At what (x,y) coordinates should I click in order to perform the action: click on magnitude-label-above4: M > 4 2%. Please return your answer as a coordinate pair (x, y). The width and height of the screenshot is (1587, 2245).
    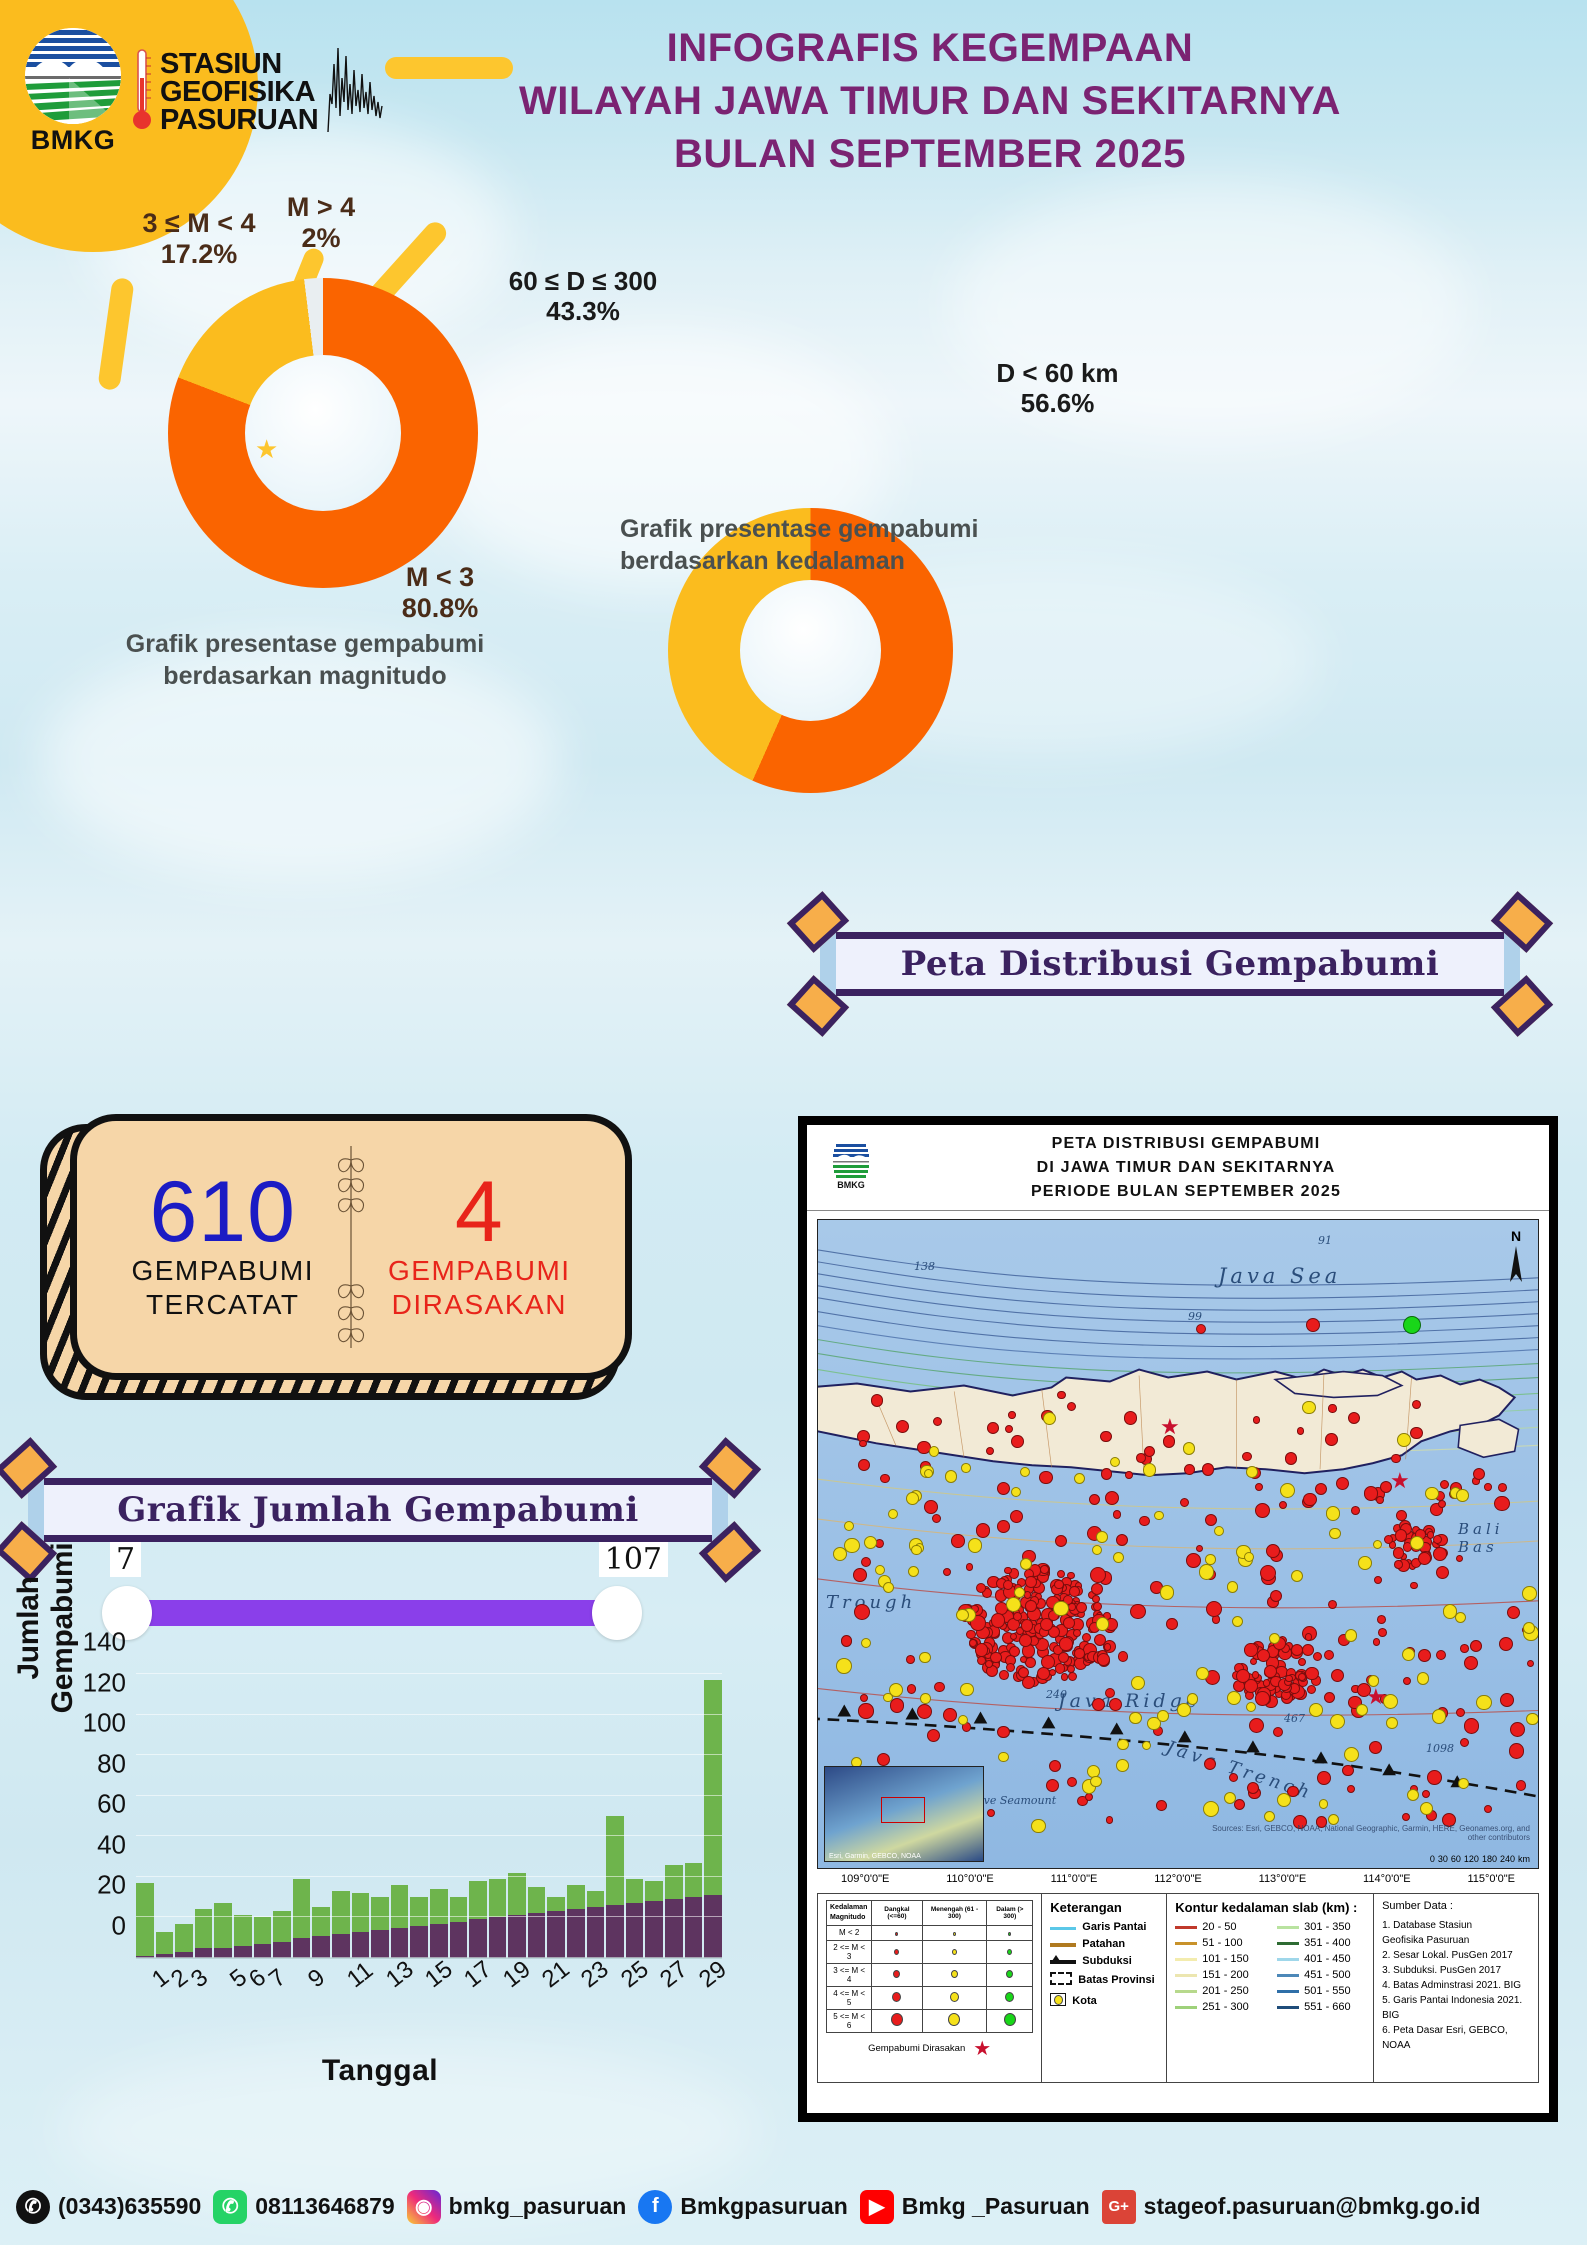
    Looking at the image, I should click on (321, 223).